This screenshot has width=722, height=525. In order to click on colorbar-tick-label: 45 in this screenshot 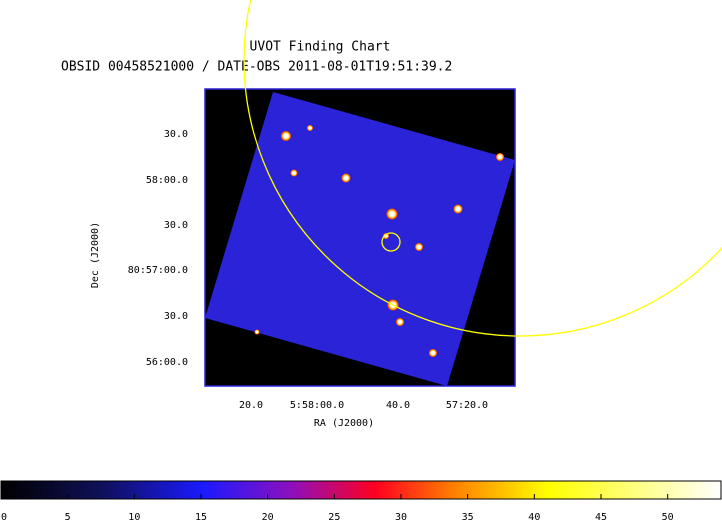, I will do `click(601, 516)`.